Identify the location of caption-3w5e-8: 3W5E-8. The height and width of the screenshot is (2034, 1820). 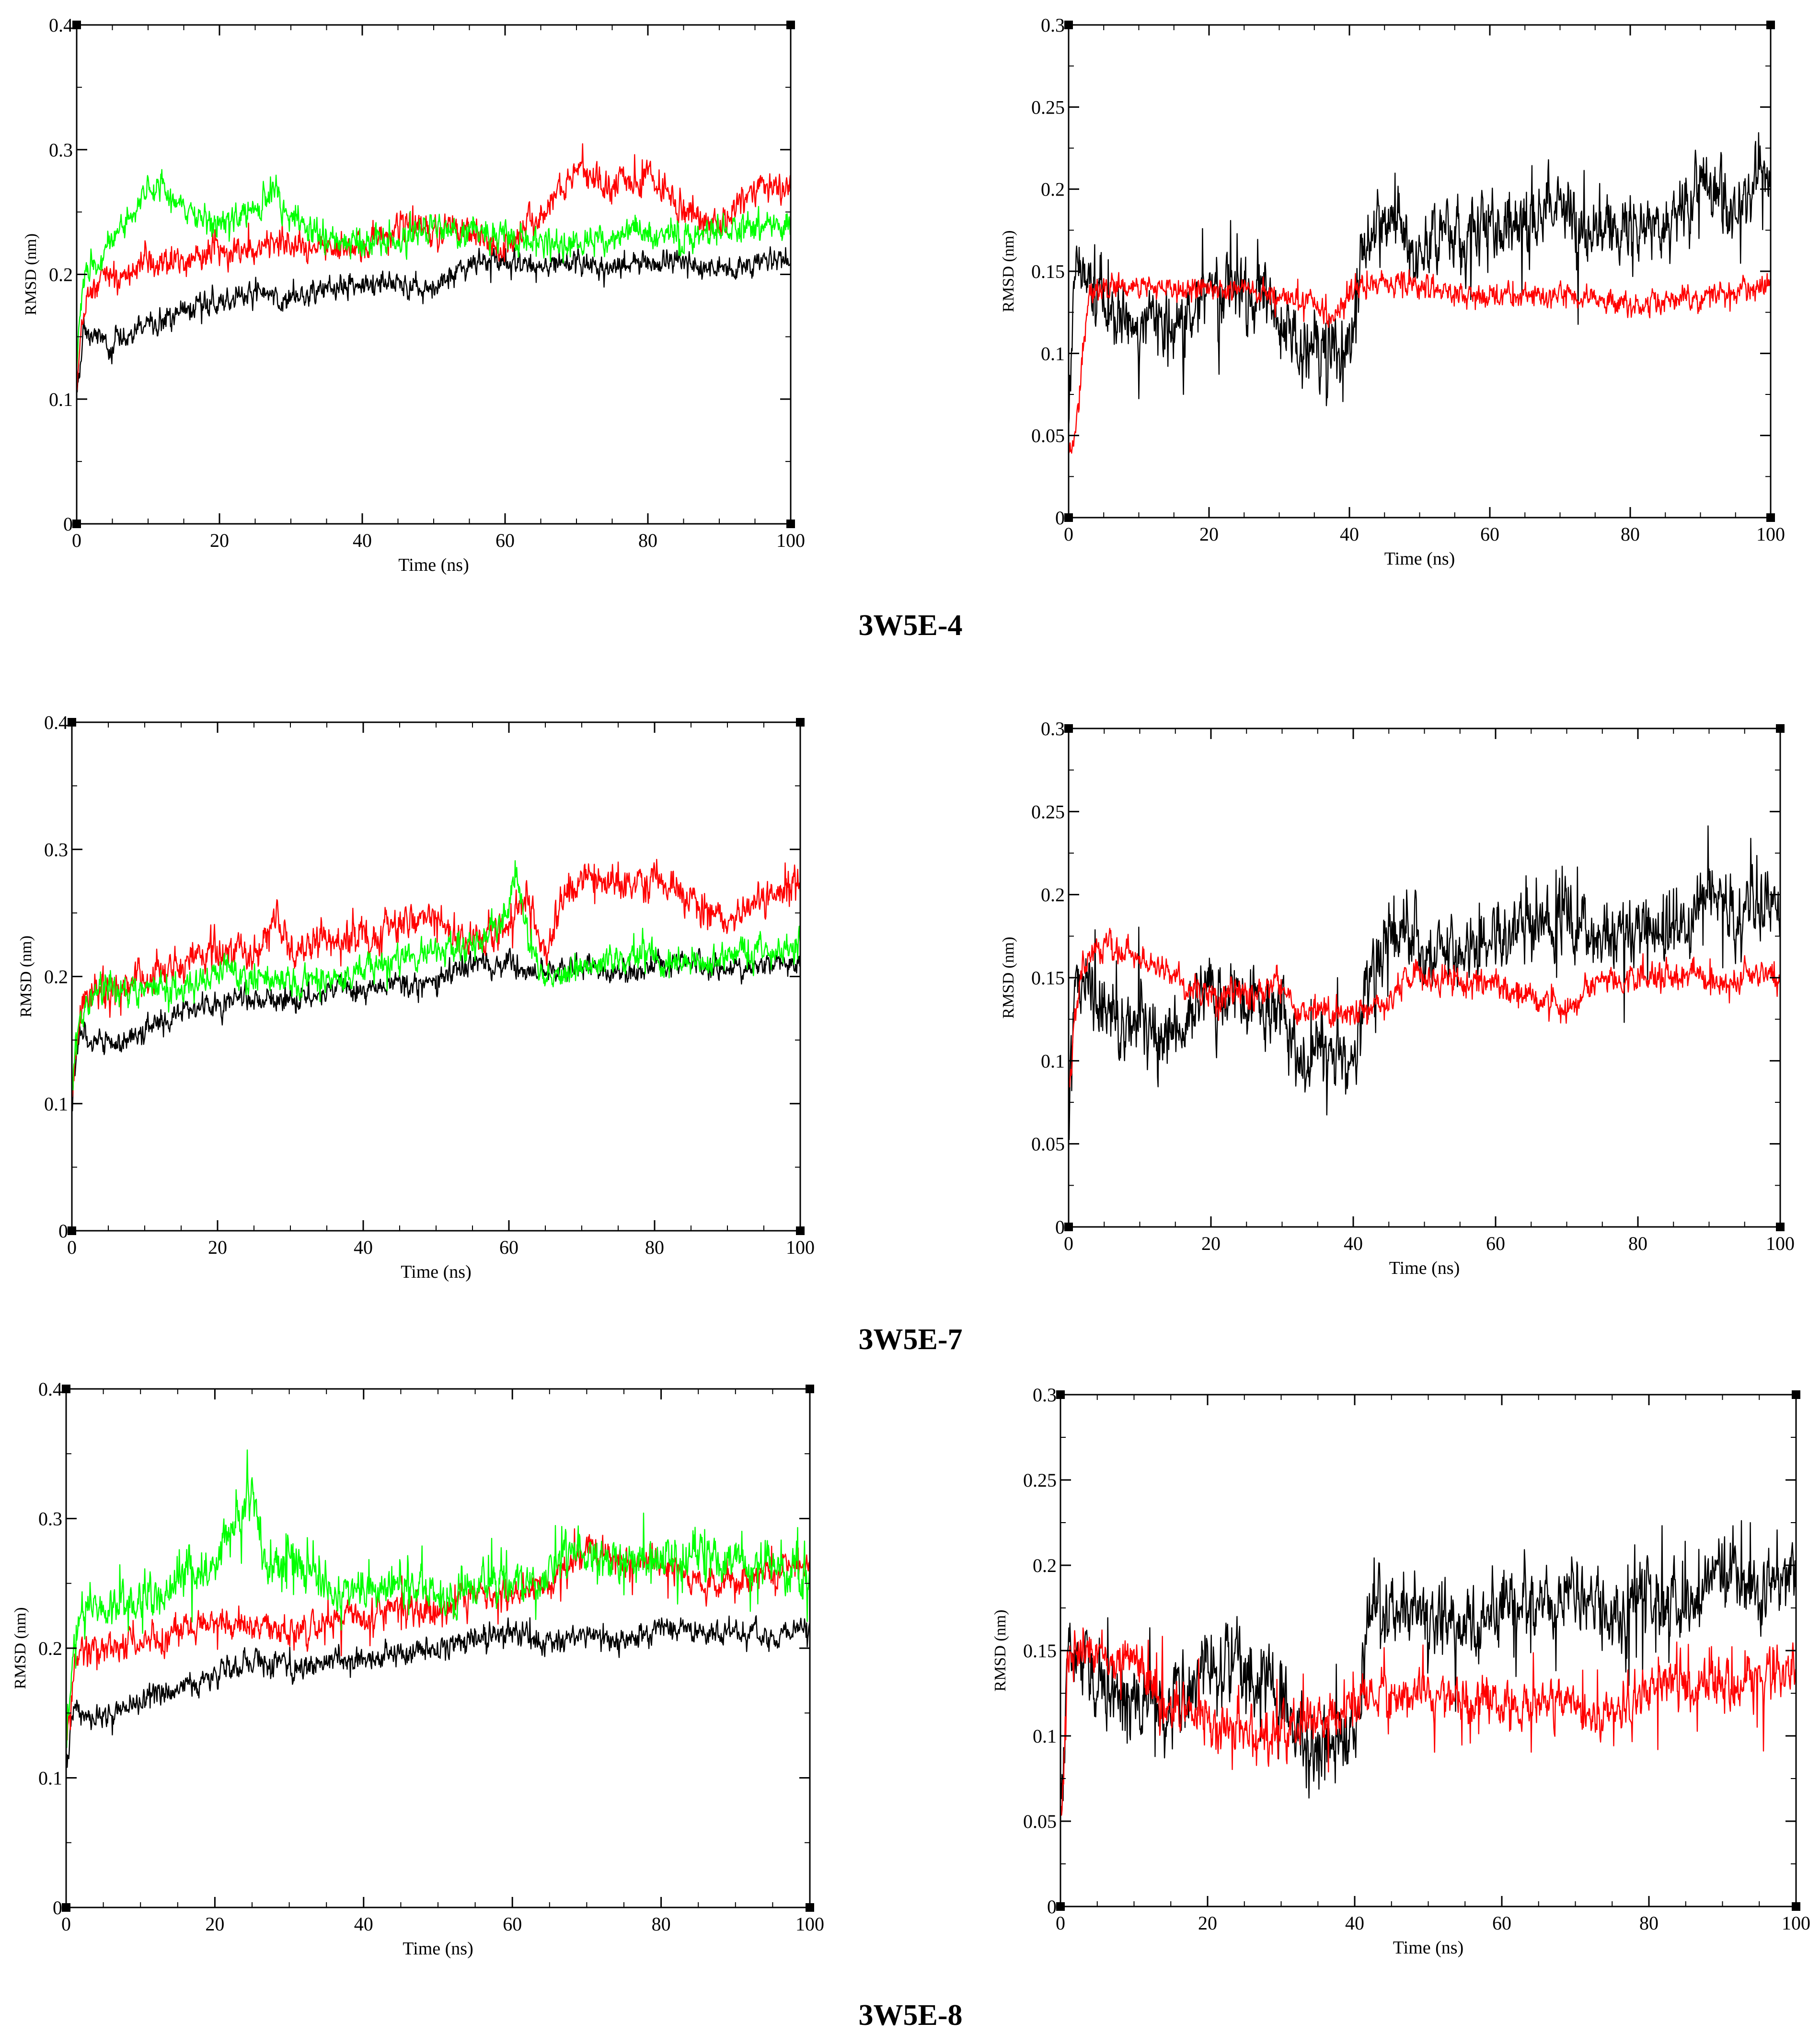
(911, 2016).